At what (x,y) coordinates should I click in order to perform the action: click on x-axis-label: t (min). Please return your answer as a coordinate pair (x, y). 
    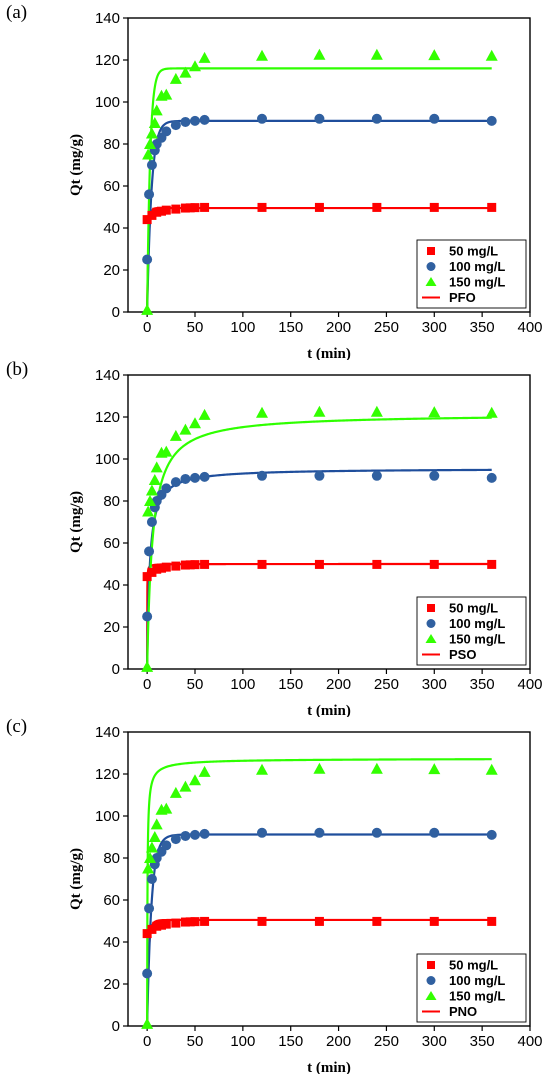
    Looking at the image, I should click on (329, 710).